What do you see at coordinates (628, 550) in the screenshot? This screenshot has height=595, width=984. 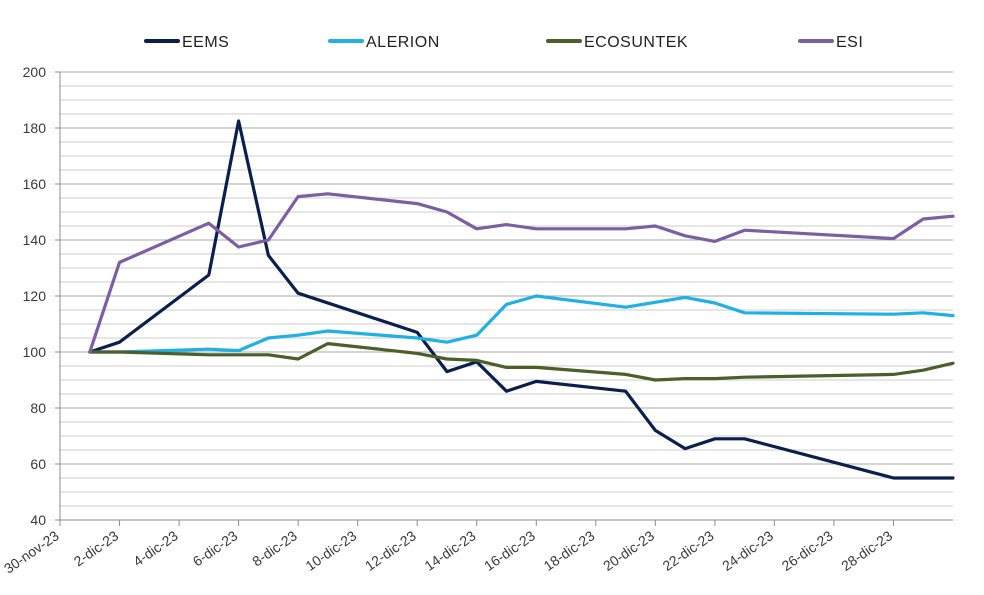 I see `x-tick-label: 20-dic-23` at bounding box center [628, 550].